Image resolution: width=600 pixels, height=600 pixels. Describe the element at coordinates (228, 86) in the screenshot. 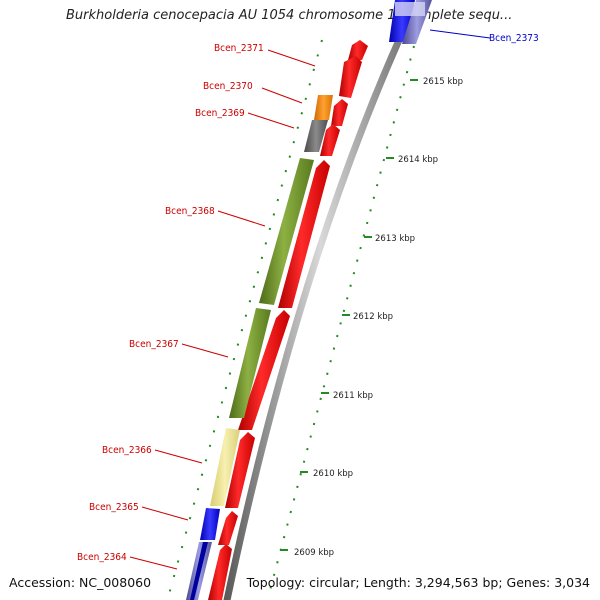

I see `gene-label-bcen-2370: Bcen_2370` at that location.